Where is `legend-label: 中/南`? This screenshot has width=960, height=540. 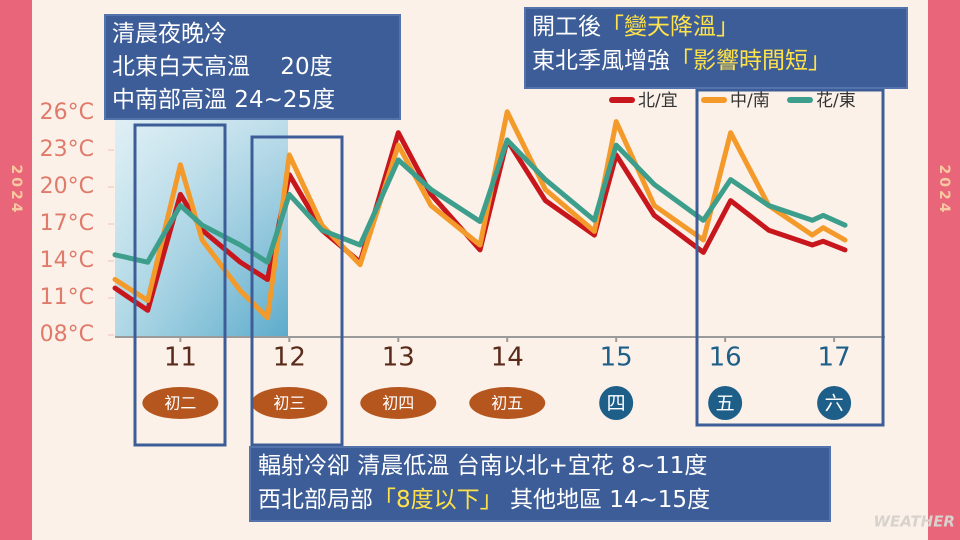
legend-label: 中/南 is located at coordinates (750, 101).